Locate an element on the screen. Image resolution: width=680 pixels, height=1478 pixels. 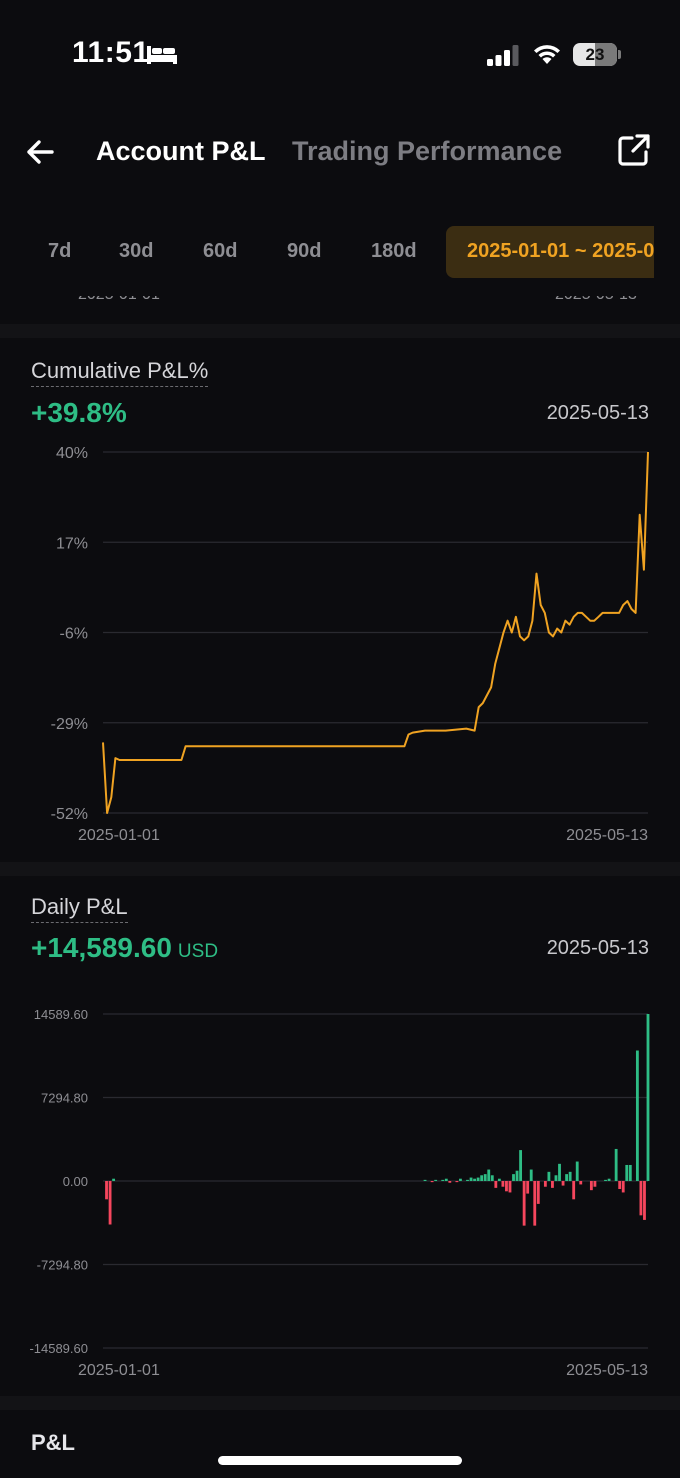
signal-icon is located at coordinates (503, 55).